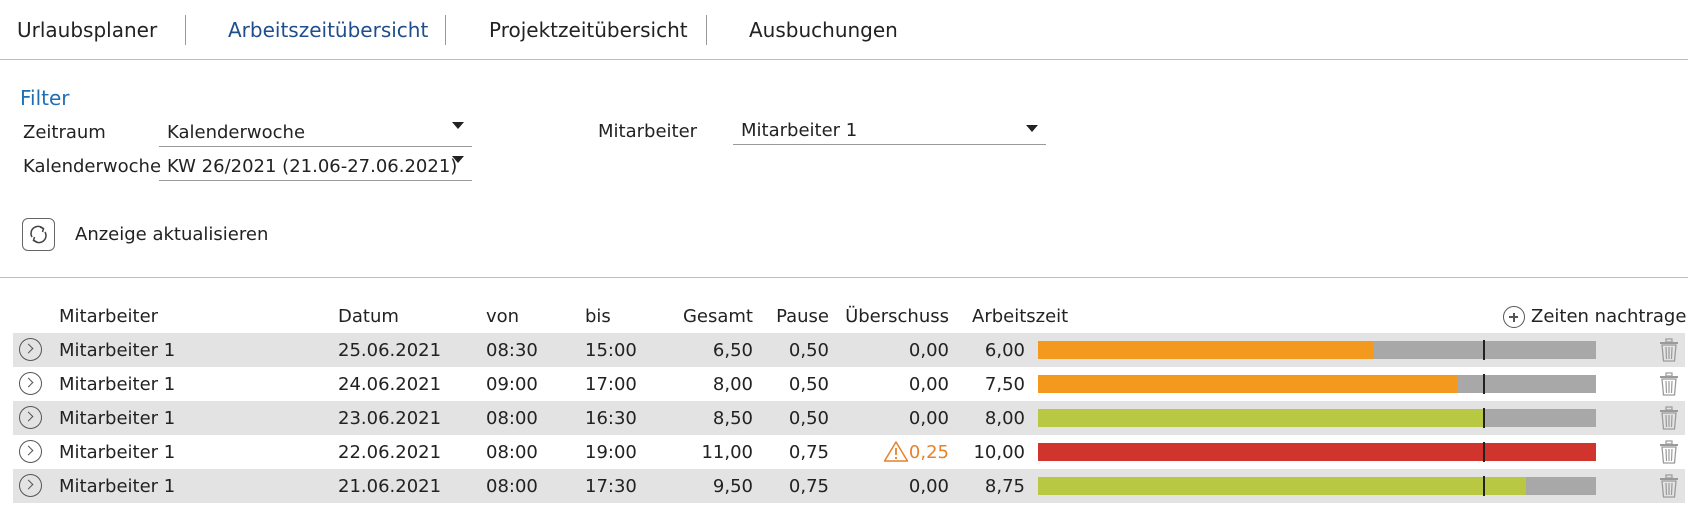 This screenshot has width=1688, height=522. What do you see at coordinates (236, 132) in the screenshot?
I see `zeitraum-value: Kalenderwoche` at bounding box center [236, 132].